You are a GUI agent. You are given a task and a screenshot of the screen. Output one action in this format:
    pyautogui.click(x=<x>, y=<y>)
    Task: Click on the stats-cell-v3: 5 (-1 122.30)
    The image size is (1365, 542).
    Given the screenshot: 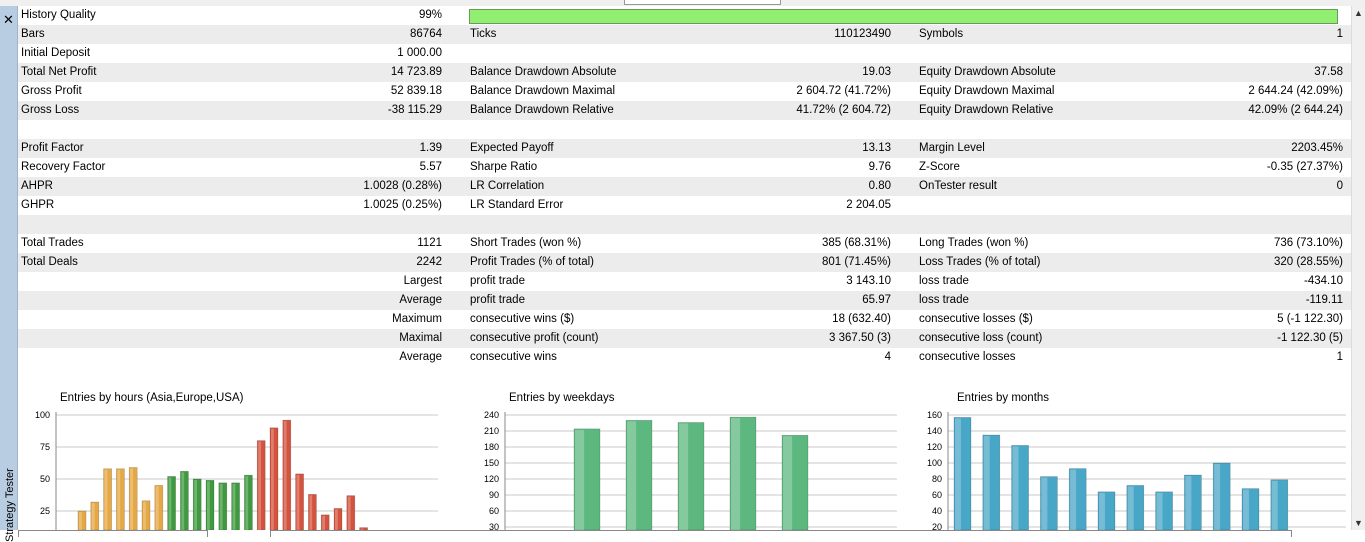 What is the action you would take?
    pyautogui.click(x=1310, y=319)
    